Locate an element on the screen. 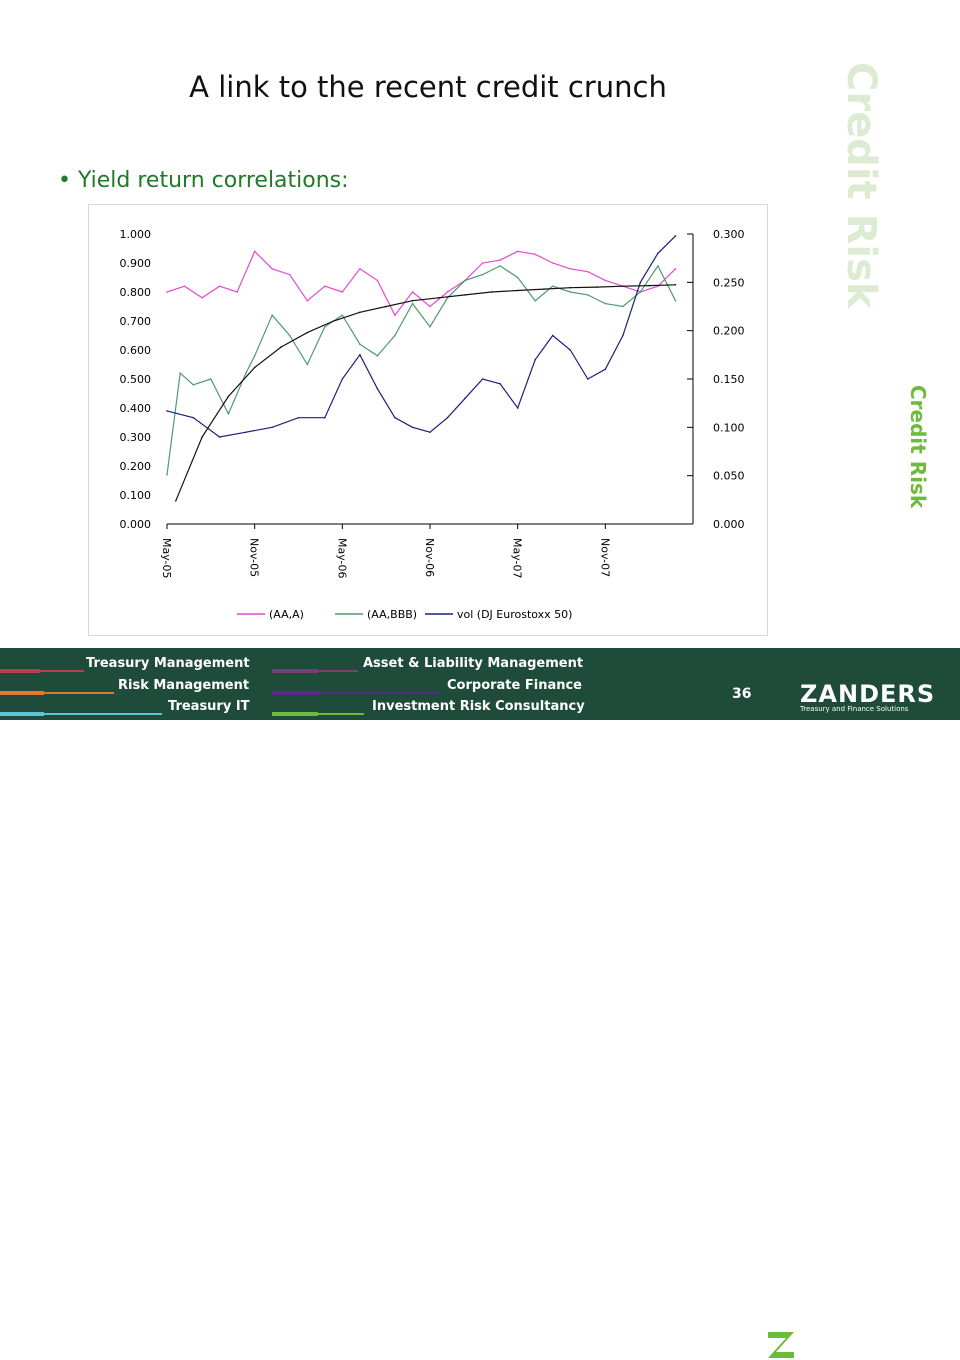 The width and height of the screenshot is (960, 1360). footer-link: Treasury IT is located at coordinates (209, 706).